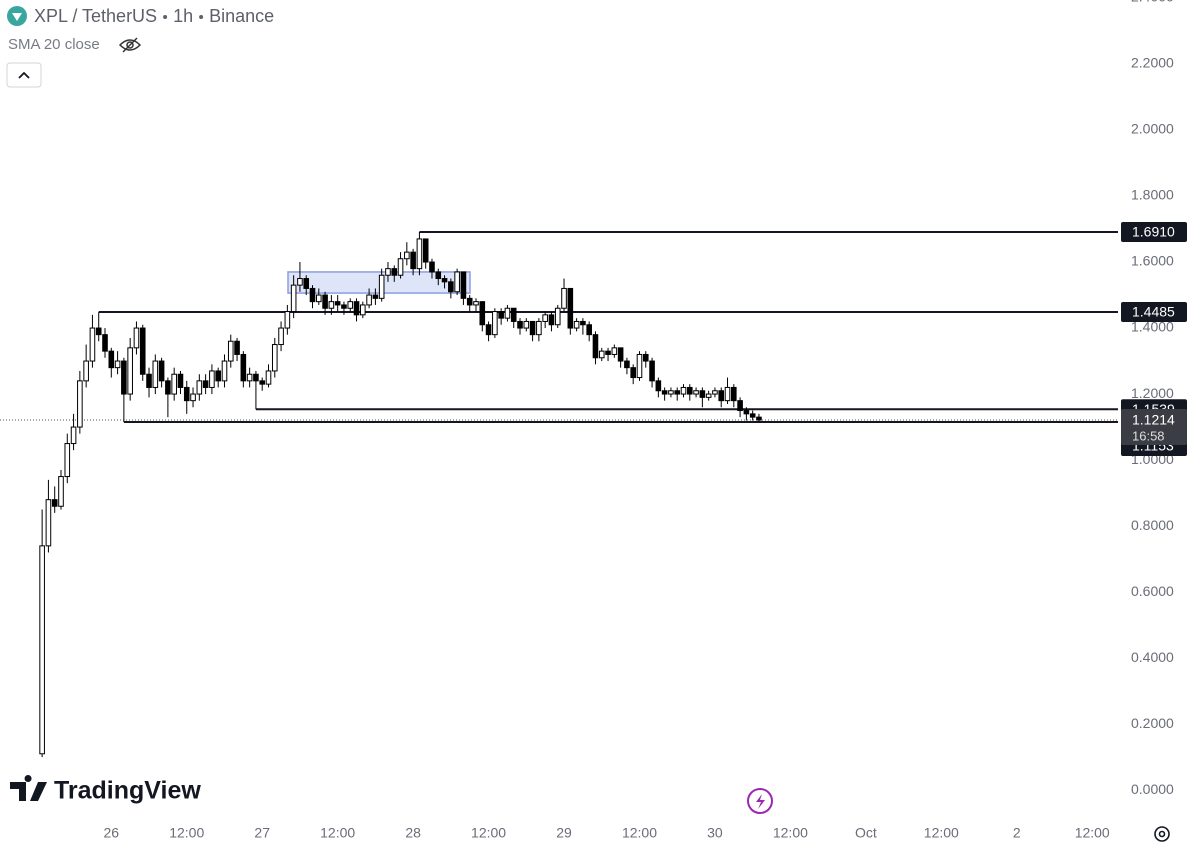 The image size is (1200, 848). What do you see at coordinates (95, 16) in the screenshot?
I see `symbol-name: XPL / TetherUS` at bounding box center [95, 16].